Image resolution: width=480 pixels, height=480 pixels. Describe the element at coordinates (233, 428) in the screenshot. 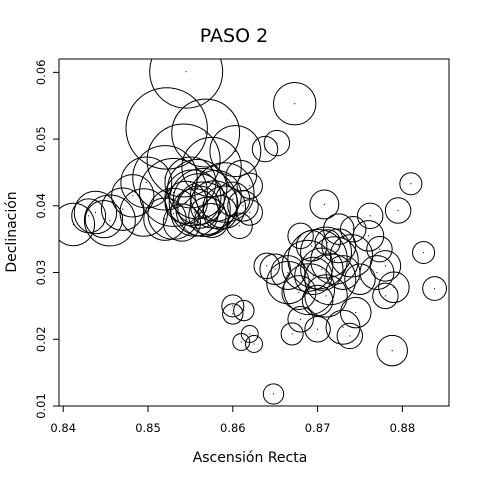

I see `x-tick-label: 0.86` at that location.